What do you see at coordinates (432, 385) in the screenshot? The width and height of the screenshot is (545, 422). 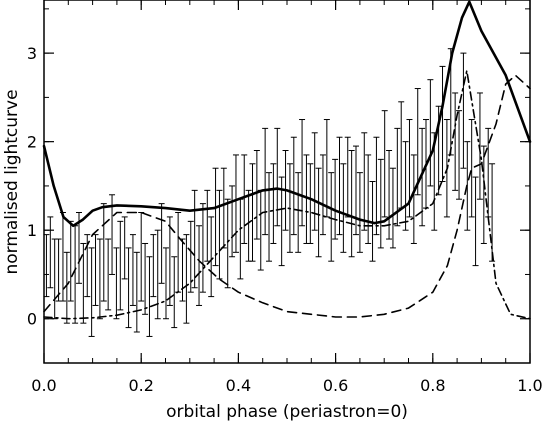 I see `x-tick-label: 0.8` at bounding box center [432, 385].